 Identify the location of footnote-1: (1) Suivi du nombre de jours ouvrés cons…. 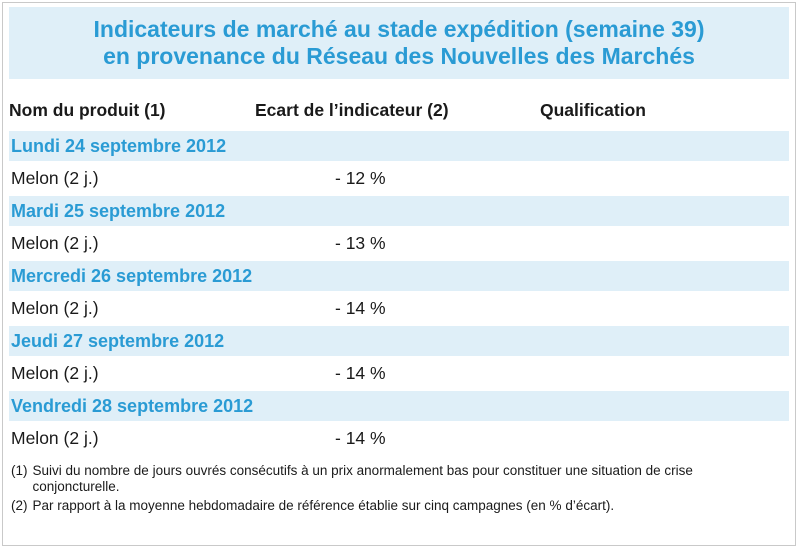
(396, 479).